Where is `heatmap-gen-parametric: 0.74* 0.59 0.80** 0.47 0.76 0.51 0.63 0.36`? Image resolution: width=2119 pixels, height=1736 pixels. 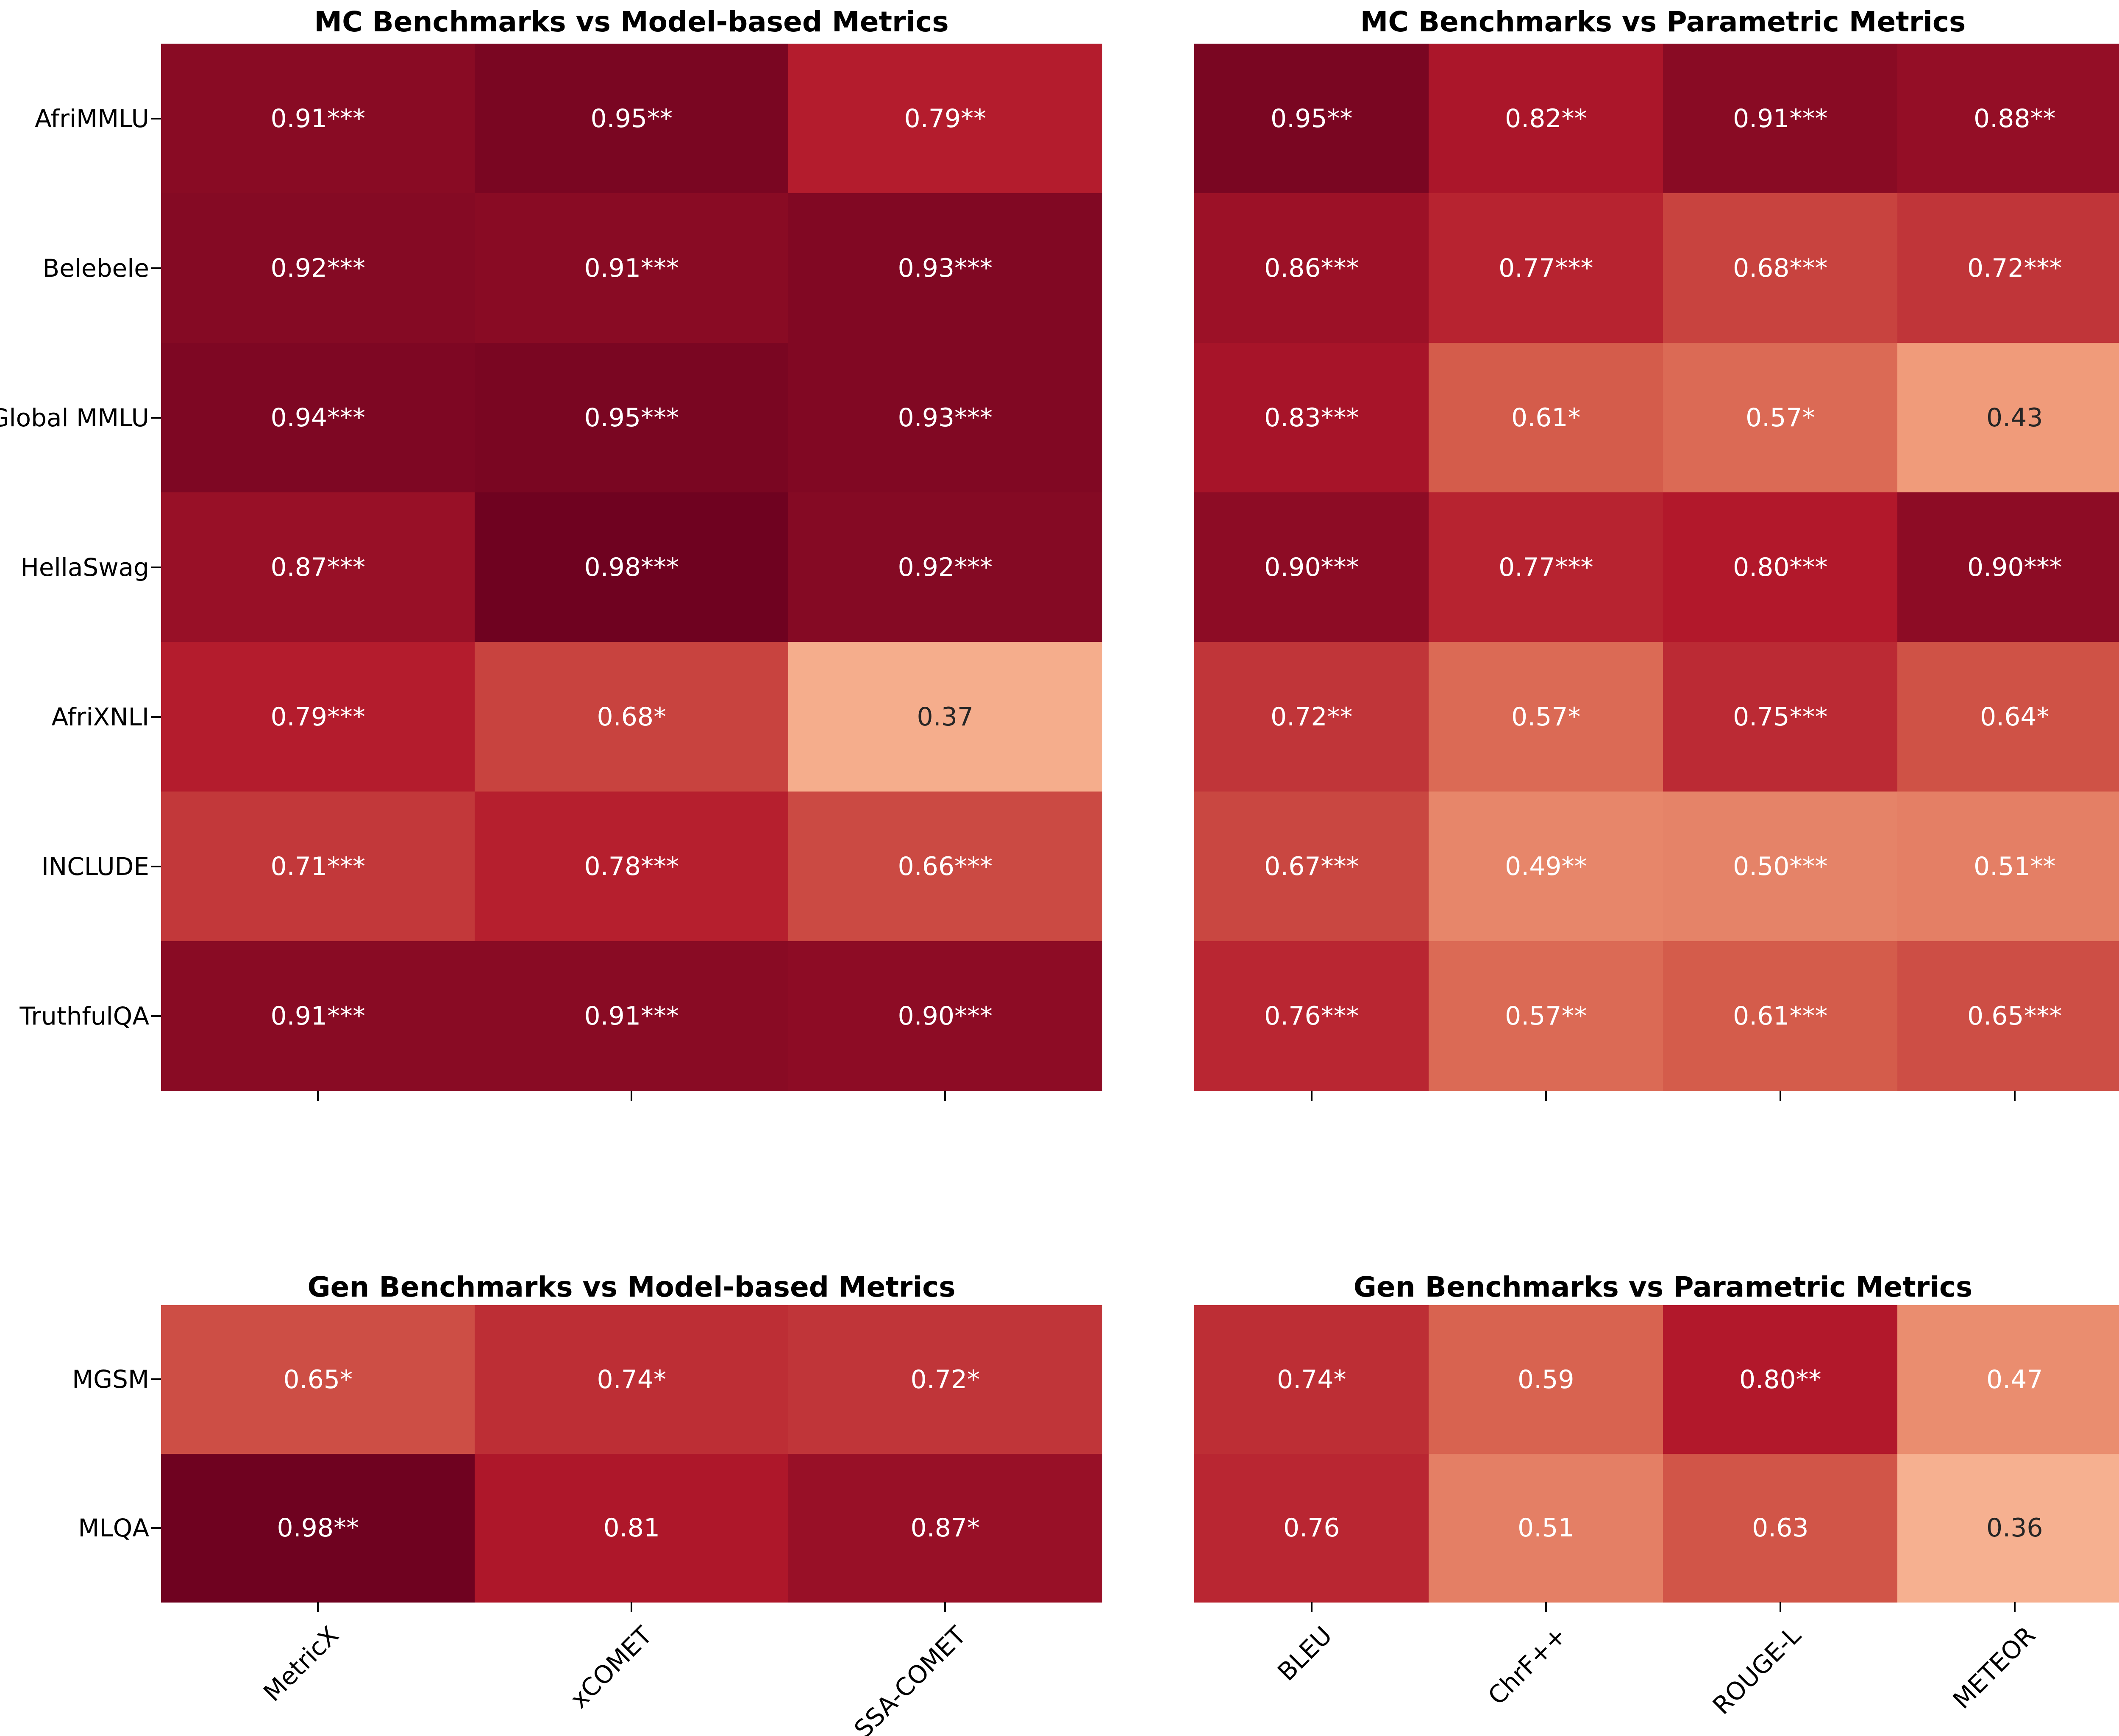
heatmap-gen-parametric: 0.74* 0.59 0.80** 0.47 0.76 0.51 0.63 0.36 is located at coordinates (1657, 1454).